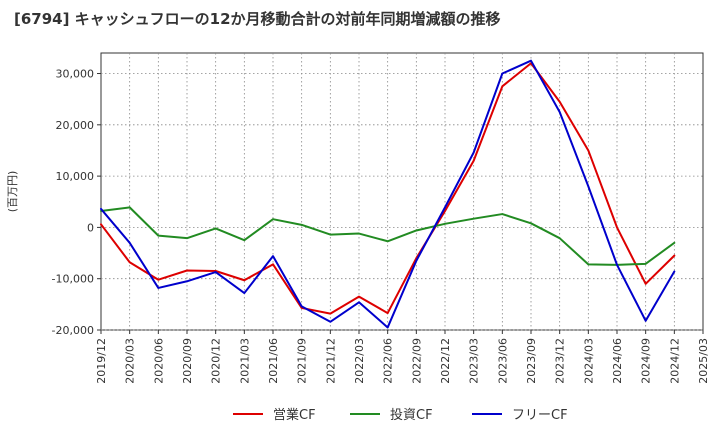  What do you see at coordinates (388, 361) in the screenshot?
I see `x-tick-label: 2022/06` at bounding box center [388, 361].